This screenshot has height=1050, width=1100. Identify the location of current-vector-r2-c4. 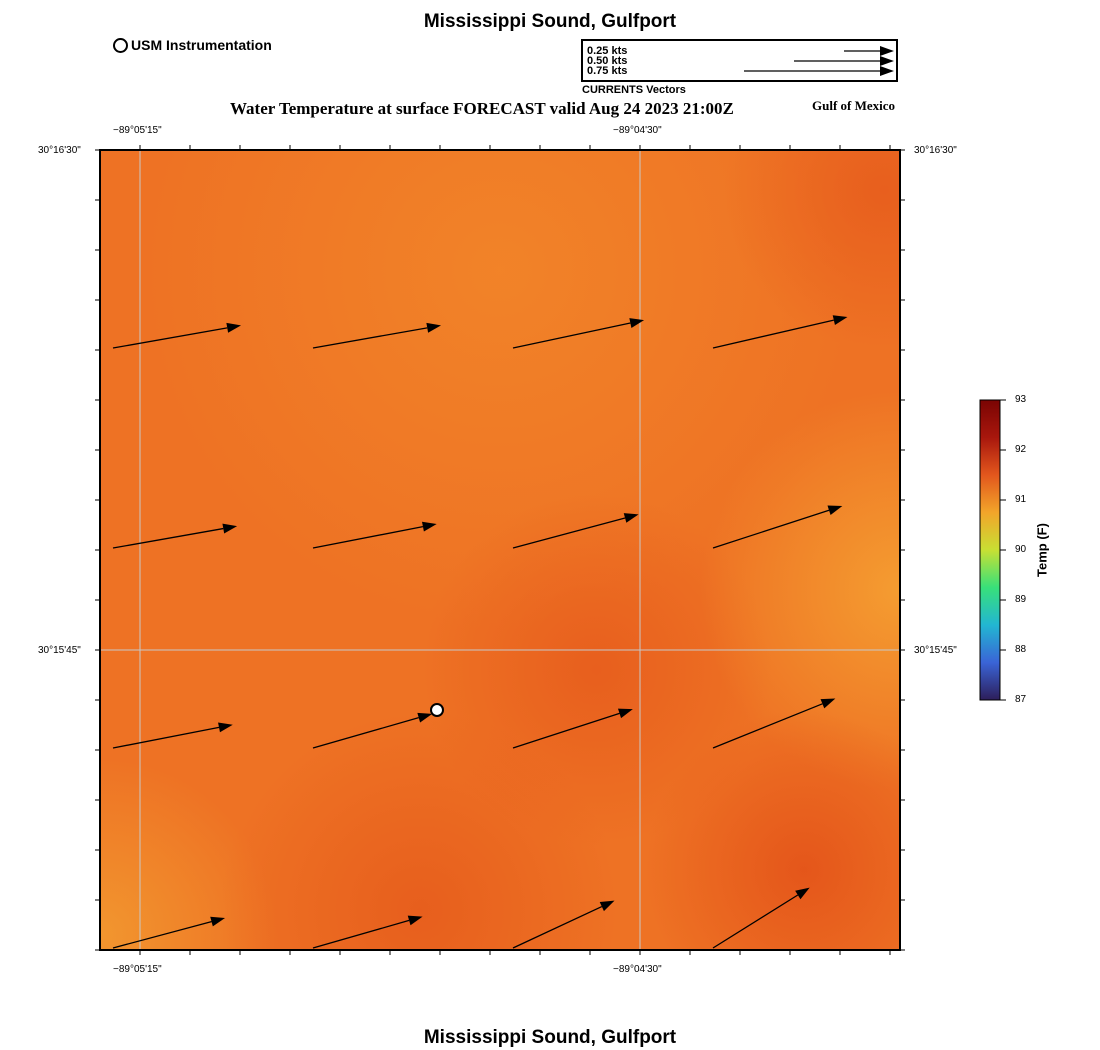
(777, 527).